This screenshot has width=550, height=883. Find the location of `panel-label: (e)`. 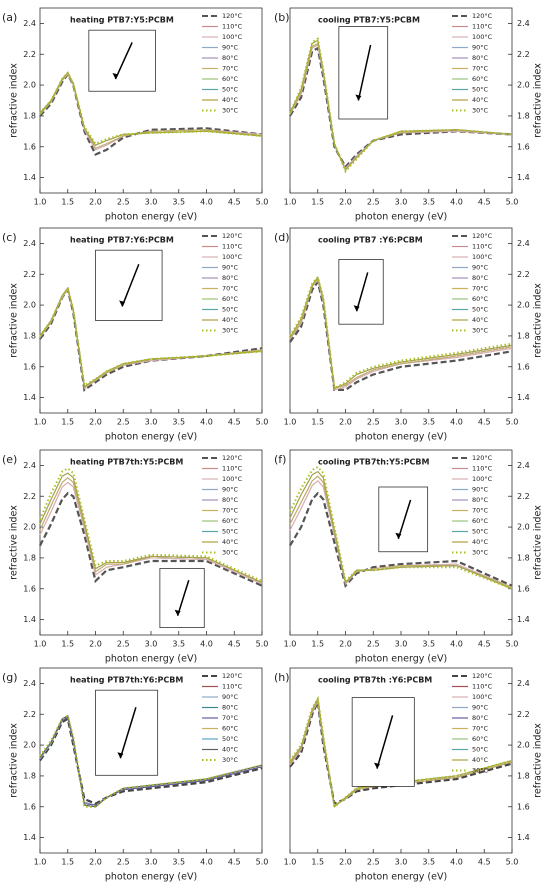

panel-label: (e) is located at coordinates (9, 459).